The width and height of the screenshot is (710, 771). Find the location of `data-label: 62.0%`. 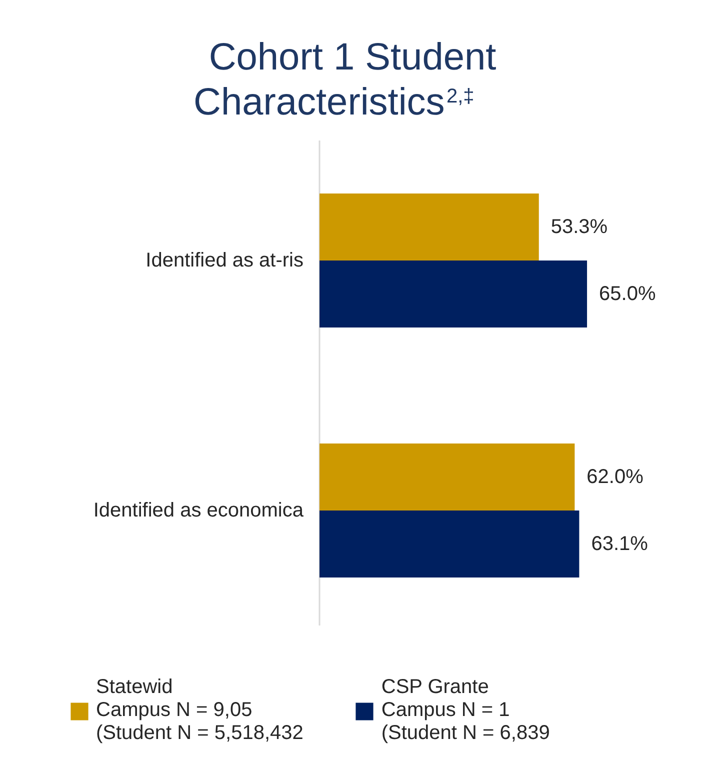

data-label: 62.0% is located at coordinates (615, 477).